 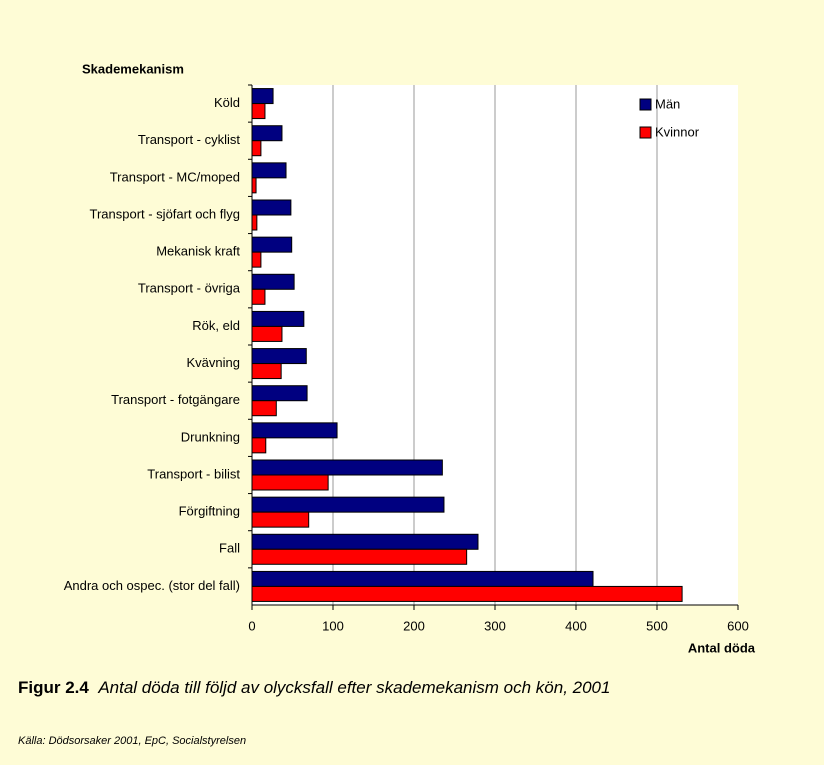 I want to click on y-tick-label: Mekanisk kraft, so click(x=198, y=251).